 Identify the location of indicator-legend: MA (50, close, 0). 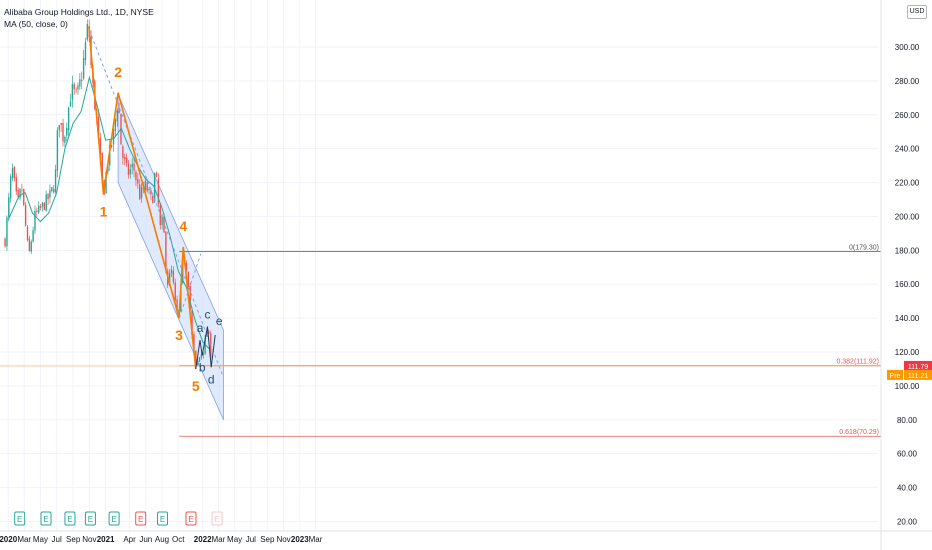
(36, 24).